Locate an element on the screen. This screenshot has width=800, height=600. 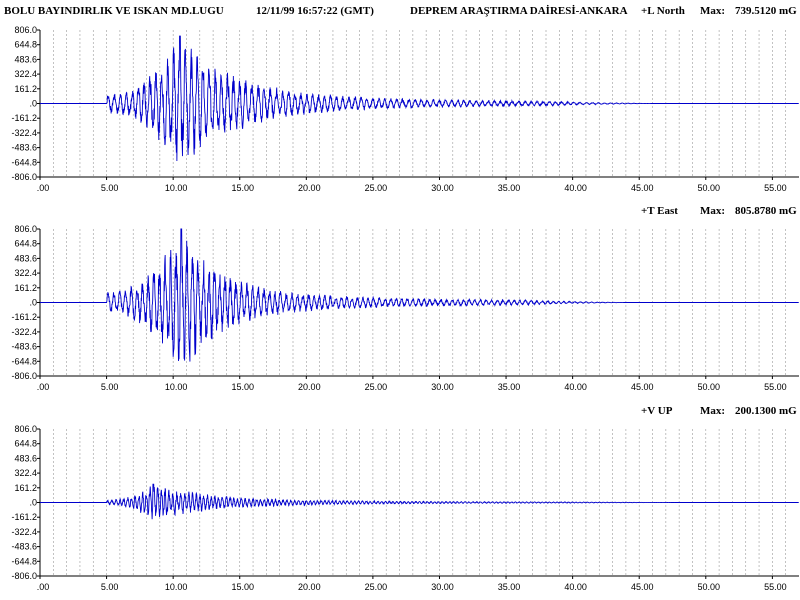
north-x-tick-label: 45.00 is located at coordinates (642, 188).